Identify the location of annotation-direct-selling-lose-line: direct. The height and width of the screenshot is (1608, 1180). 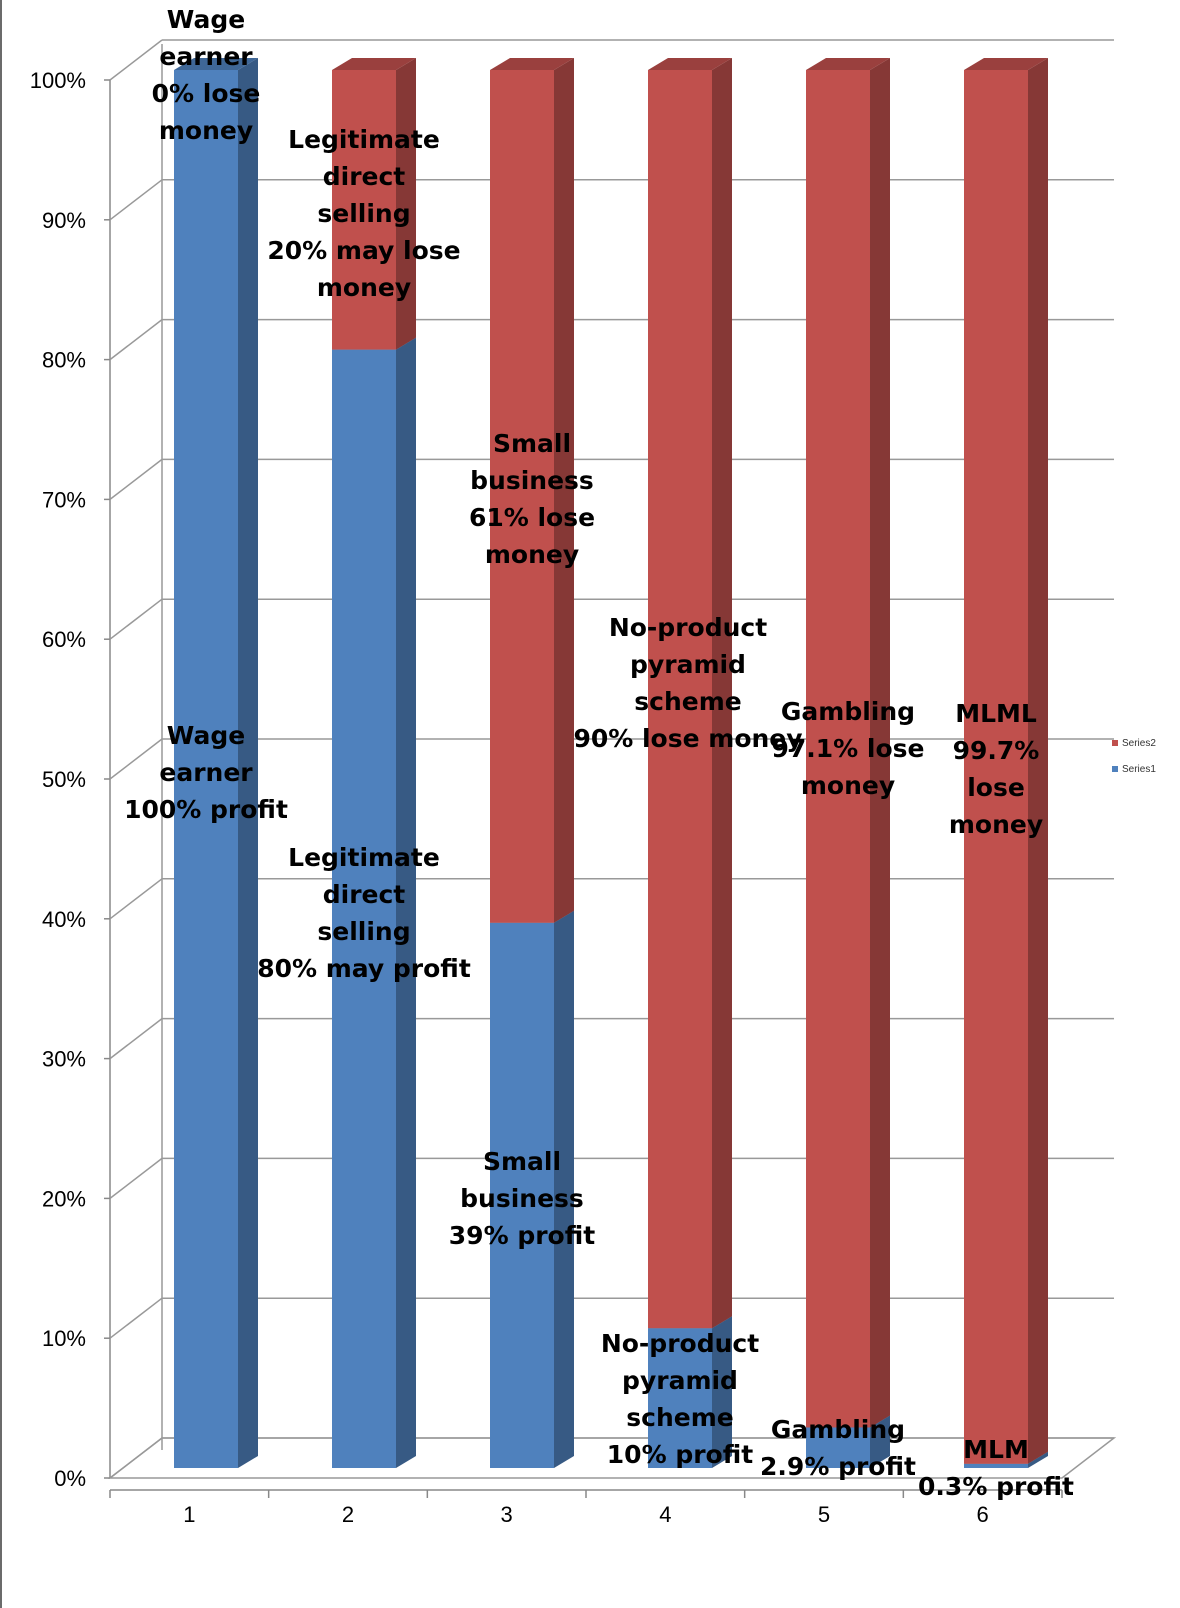
(364, 176).